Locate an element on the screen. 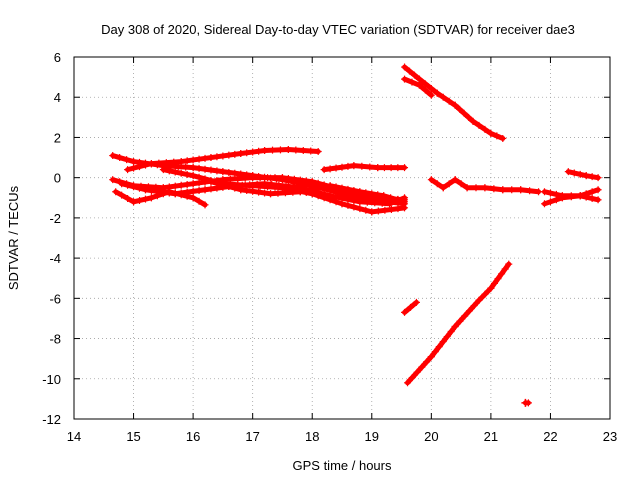 The width and height of the screenshot is (640, 485). series-arc-b is located at coordinates (223, 160).